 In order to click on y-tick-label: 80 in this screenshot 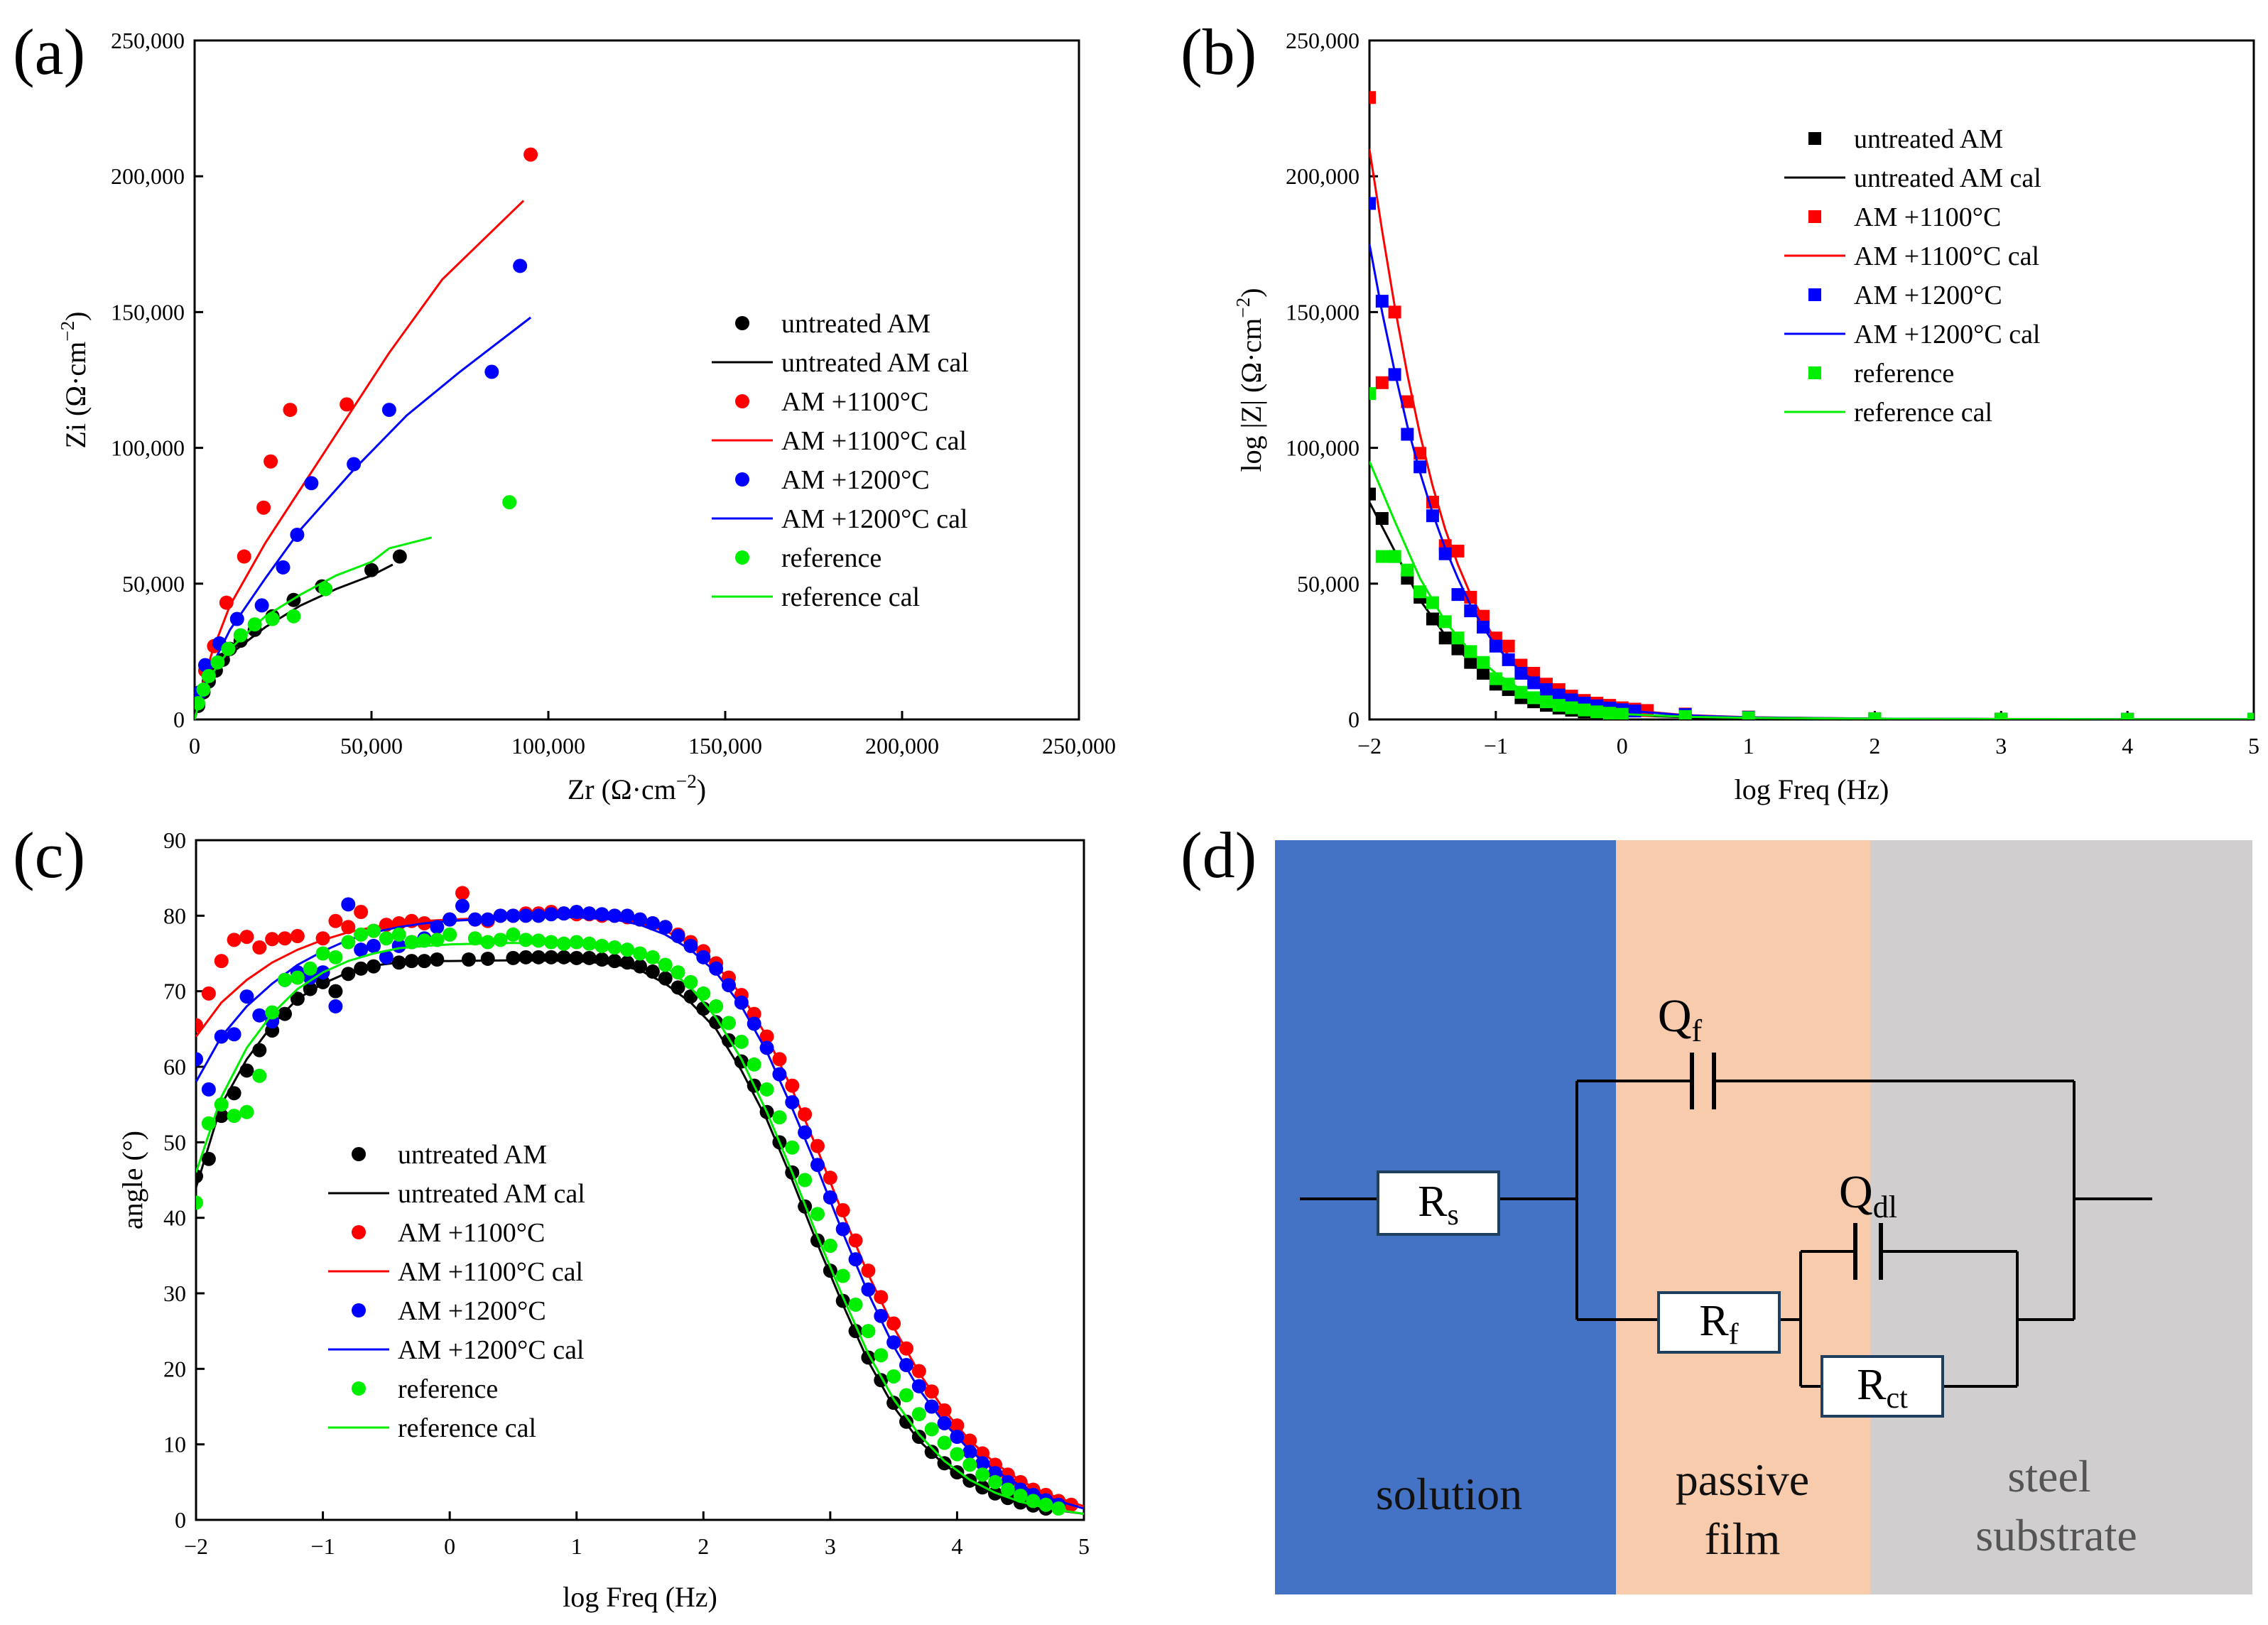, I will do `click(174, 915)`.